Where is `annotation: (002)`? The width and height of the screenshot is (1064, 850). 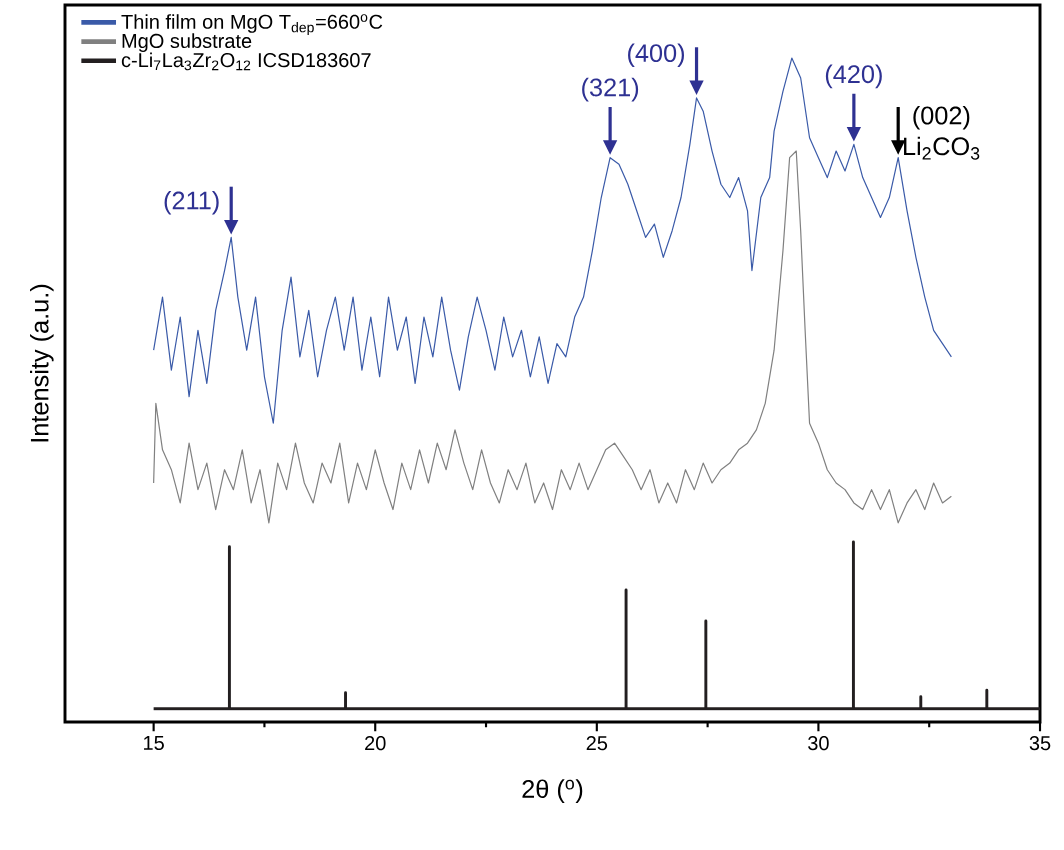
annotation: (002) is located at coordinates (941, 117).